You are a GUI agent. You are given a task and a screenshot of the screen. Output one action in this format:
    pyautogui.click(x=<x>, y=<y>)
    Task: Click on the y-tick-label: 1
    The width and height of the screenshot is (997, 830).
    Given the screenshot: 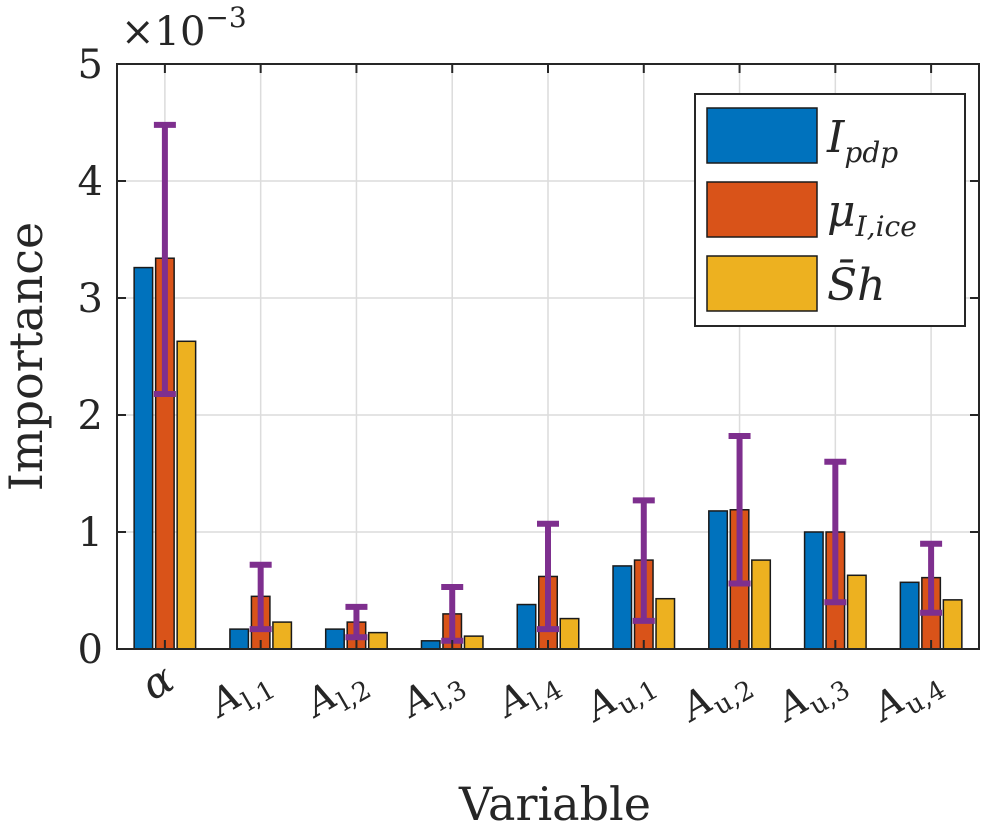 What is the action you would take?
    pyautogui.click(x=90, y=533)
    